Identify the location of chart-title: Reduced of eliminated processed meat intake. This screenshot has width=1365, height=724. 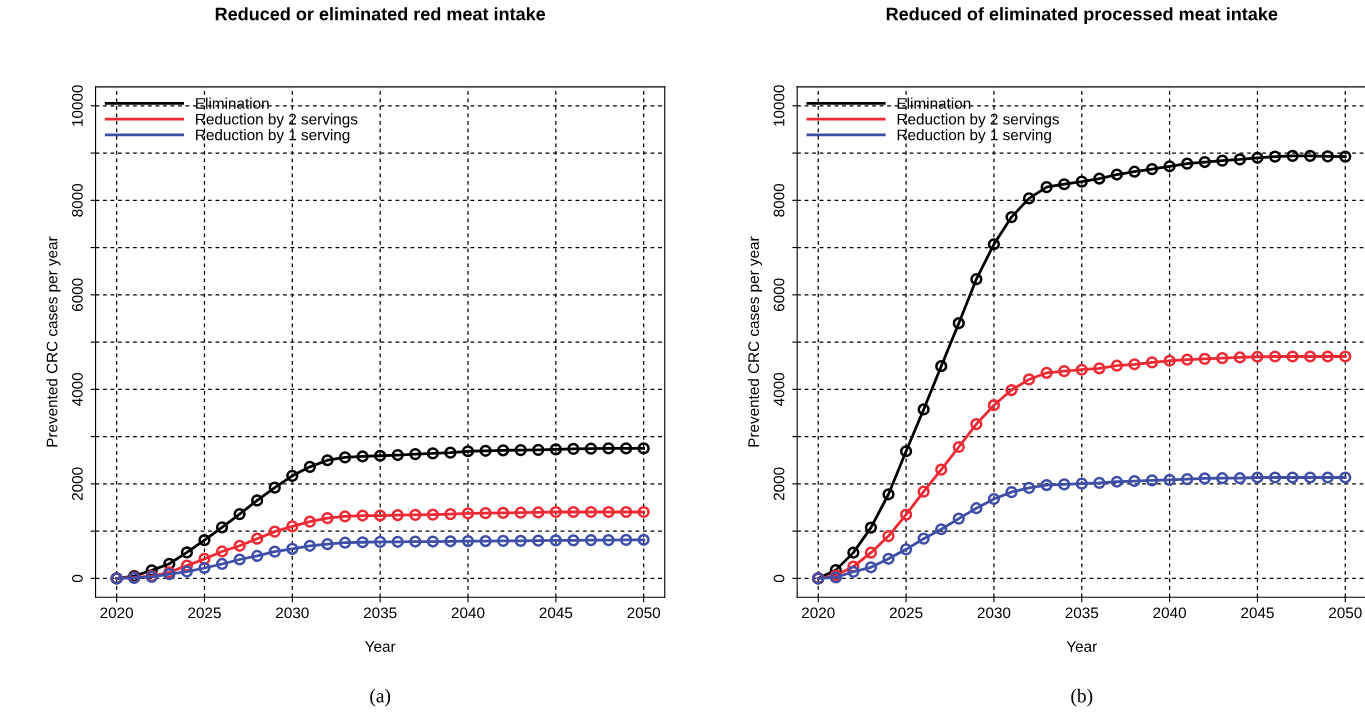
(1082, 15).